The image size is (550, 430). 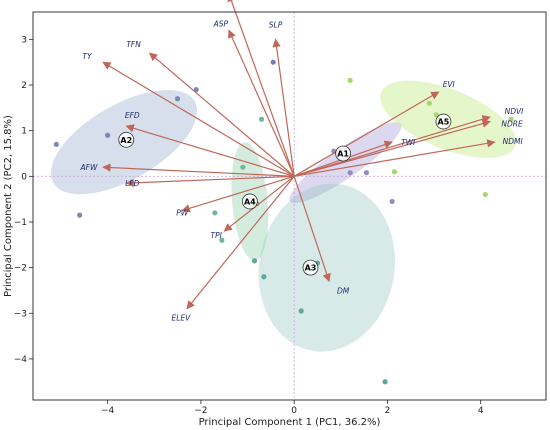 I want to click on centroid-label-a5: A5, so click(x=444, y=122).